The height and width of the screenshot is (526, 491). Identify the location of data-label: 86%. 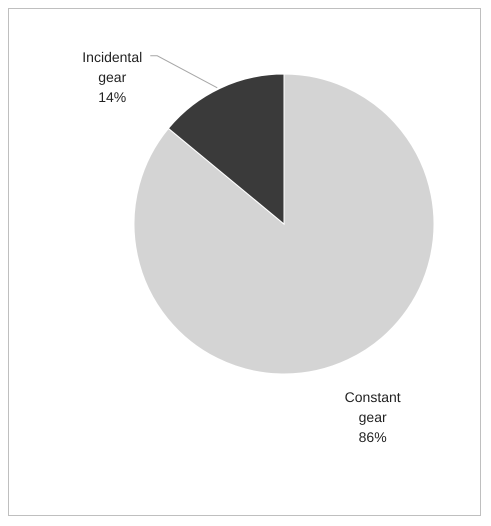
(372, 437).